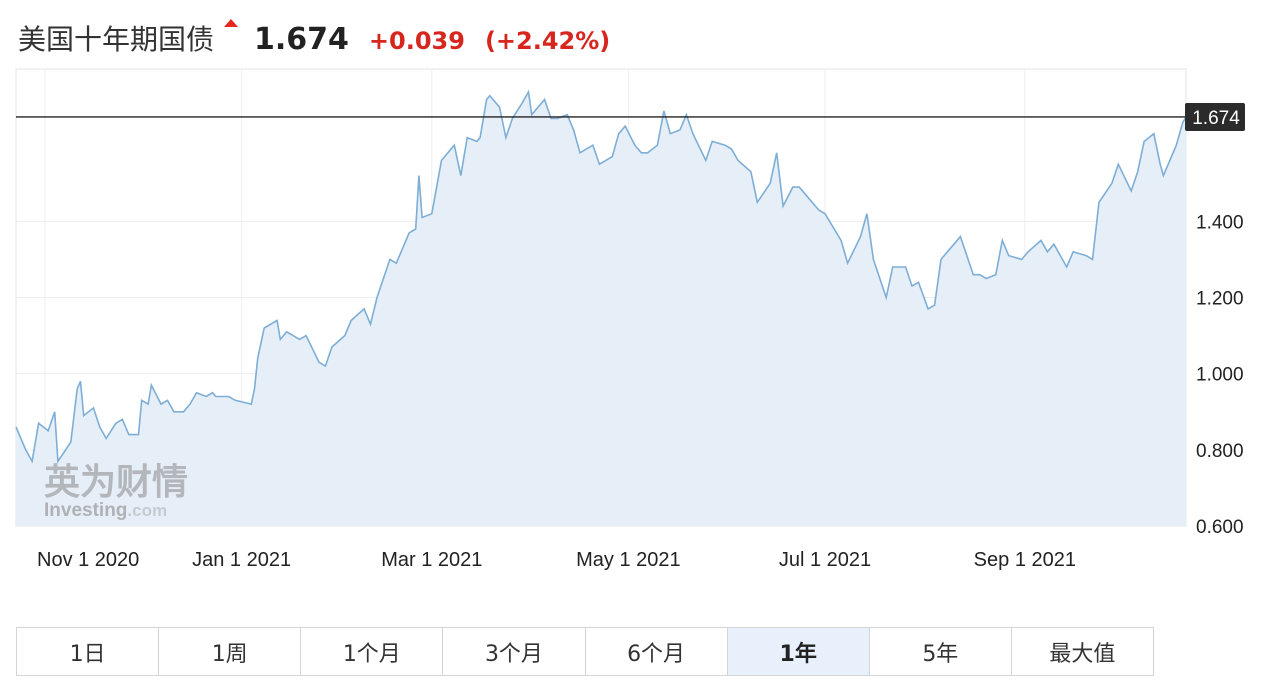  What do you see at coordinates (798, 651) in the screenshot?
I see `range-button: 1年` at bounding box center [798, 651].